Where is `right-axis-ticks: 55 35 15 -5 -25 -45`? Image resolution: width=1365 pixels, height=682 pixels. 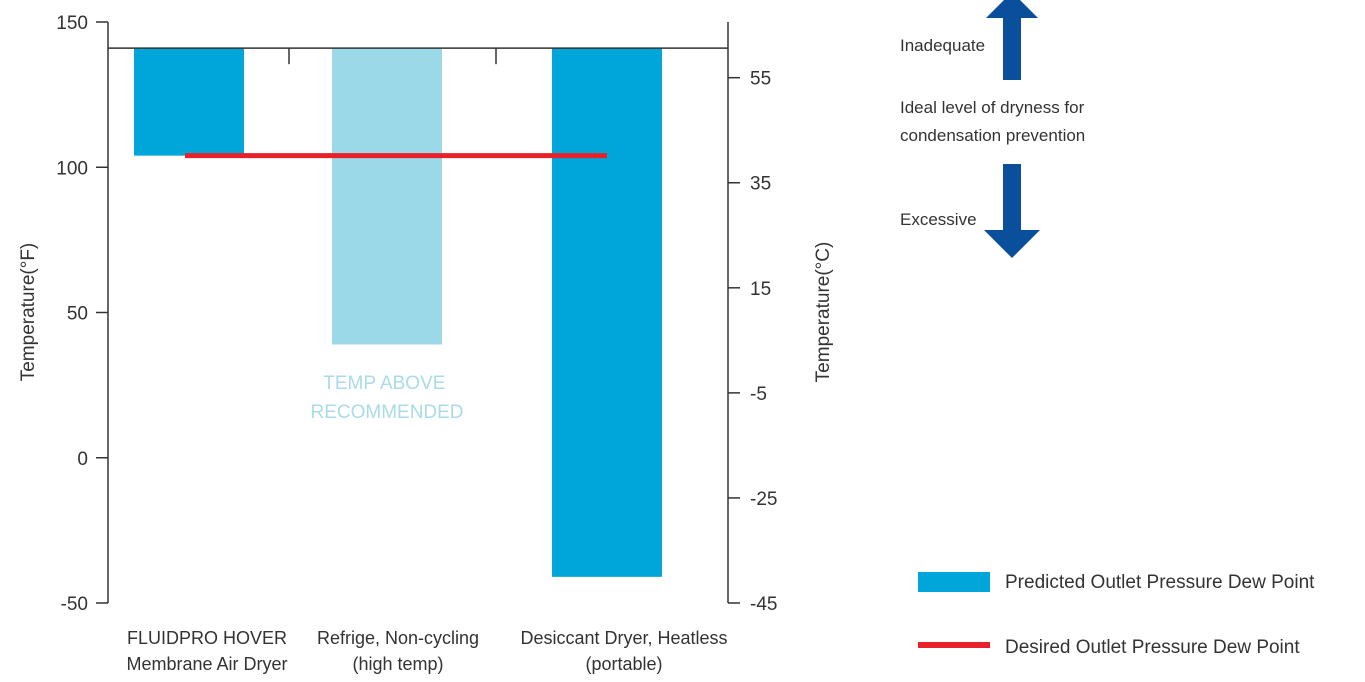 right-axis-ticks: 55 35 15 -5 -25 -45 is located at coordinates (752, 342).